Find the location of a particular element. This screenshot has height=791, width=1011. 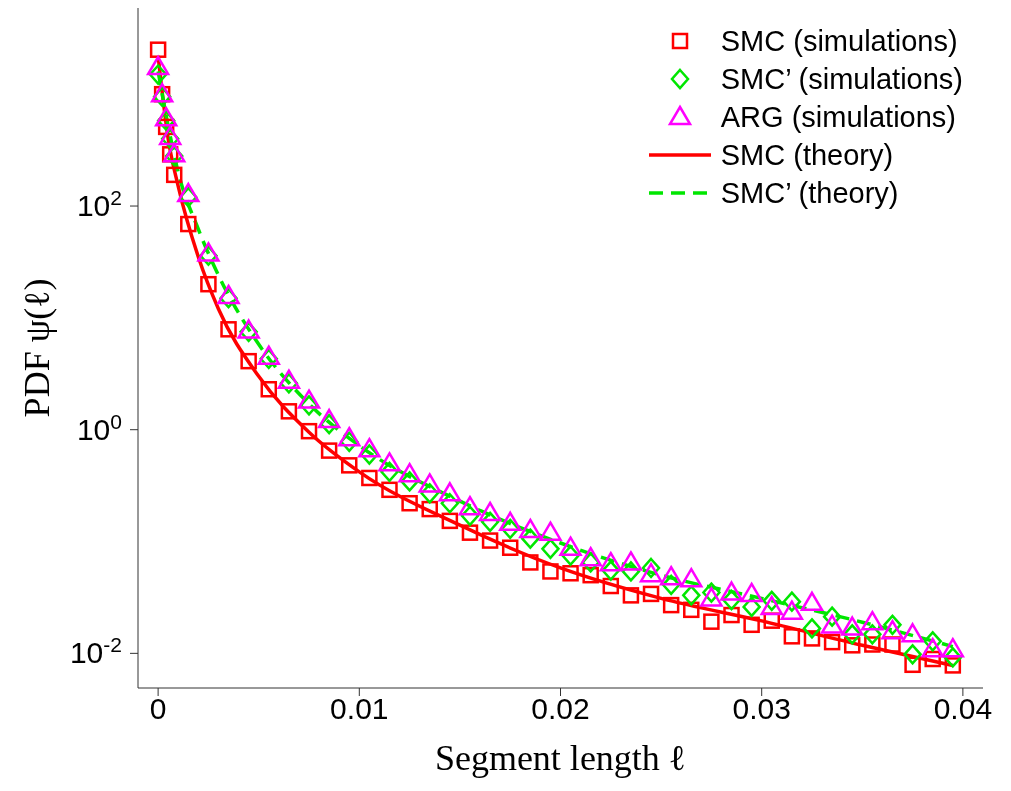

y-tick-label: 10$^{0}$ is located at coordinates (99, 427).